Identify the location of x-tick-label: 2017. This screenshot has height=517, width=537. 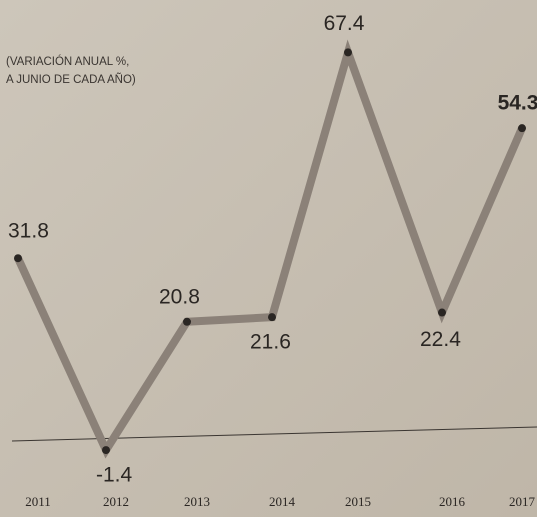
(522, 501).